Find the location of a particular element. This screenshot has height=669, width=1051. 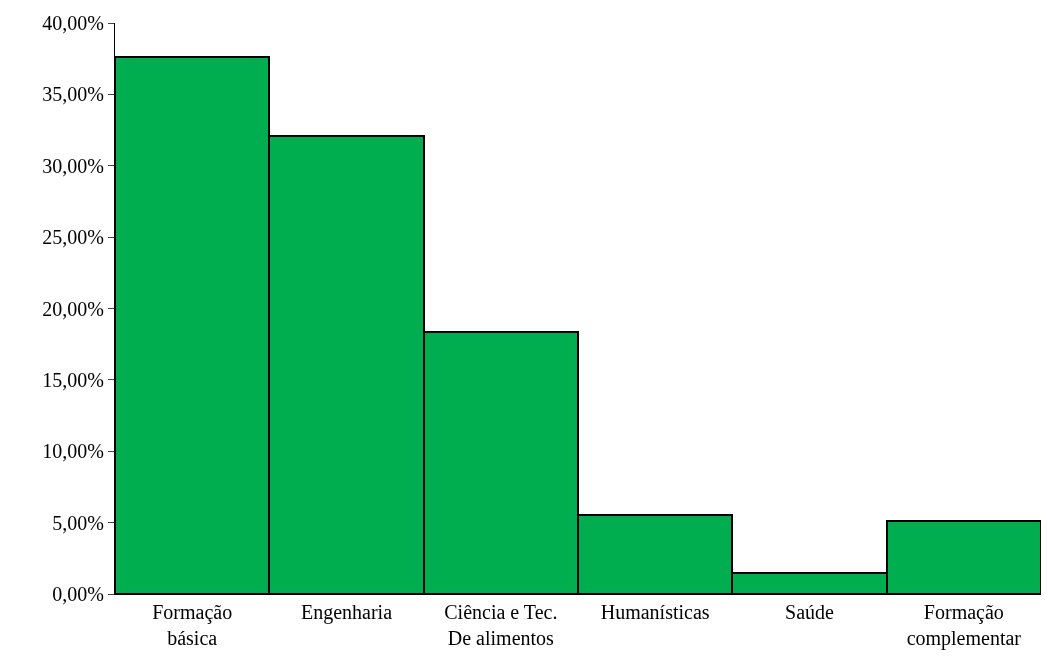

y-tick-label: 35,00% is located at coordinates (73, 94).